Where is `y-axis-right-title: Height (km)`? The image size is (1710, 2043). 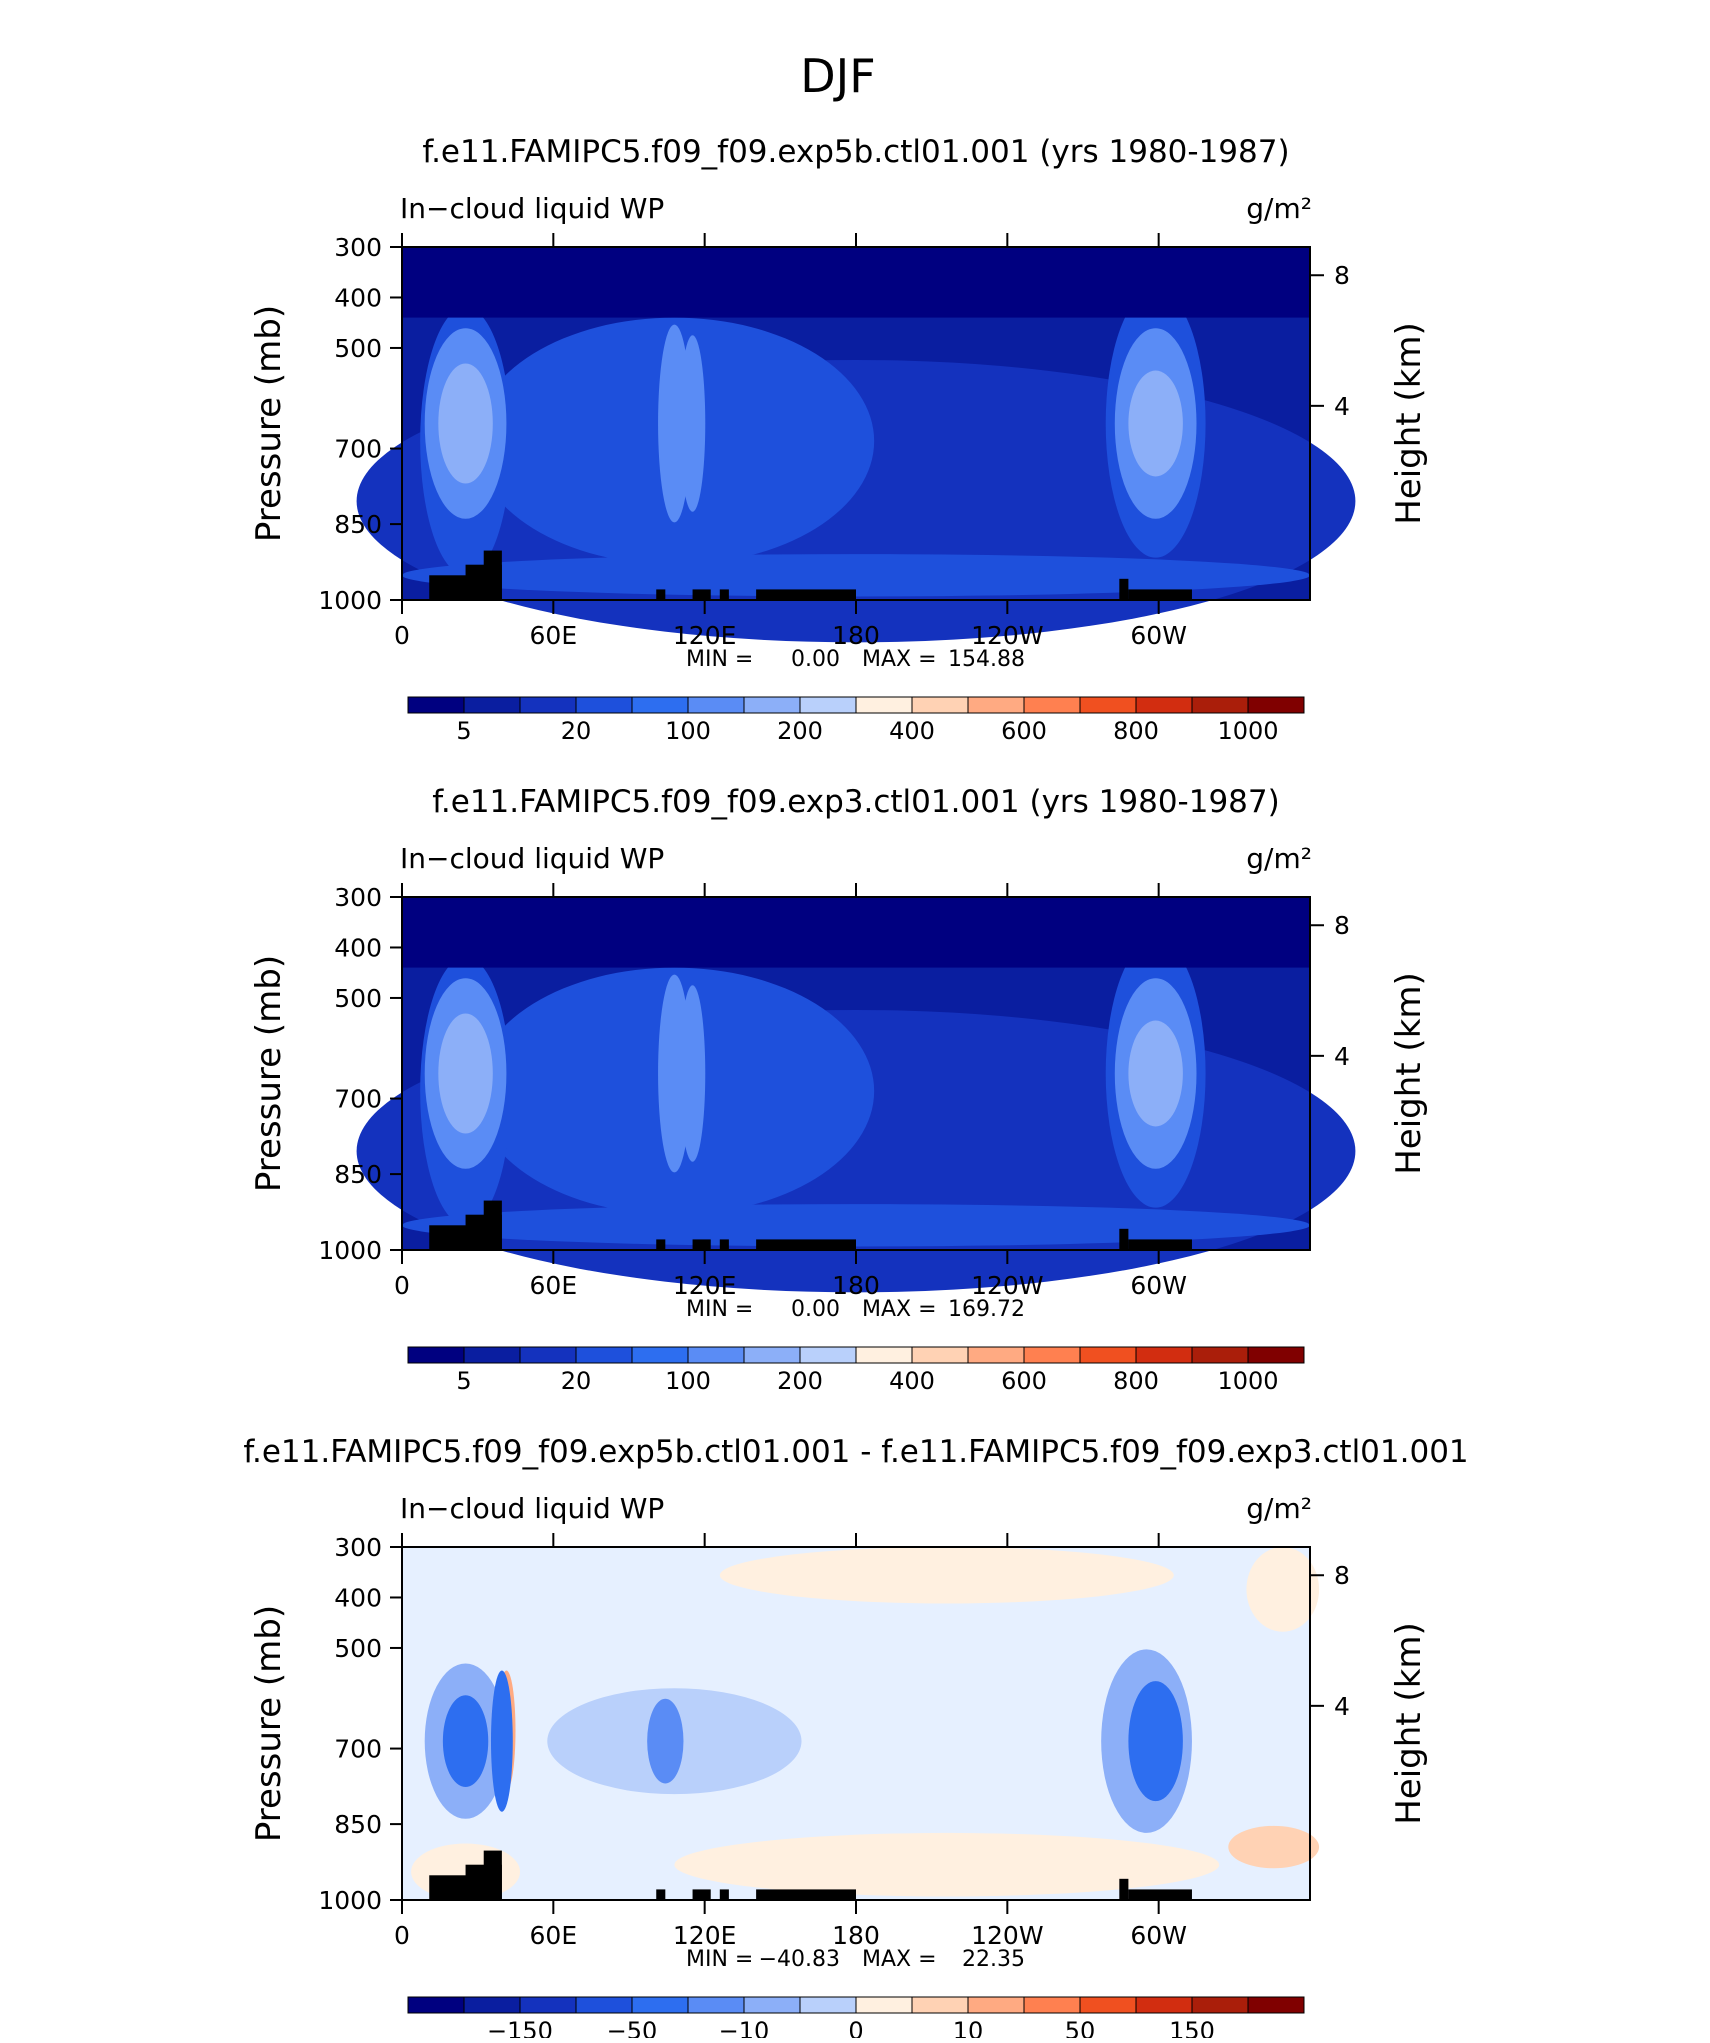
y-axis-right-title: Height (km) is located at coordinates (1409, 423).